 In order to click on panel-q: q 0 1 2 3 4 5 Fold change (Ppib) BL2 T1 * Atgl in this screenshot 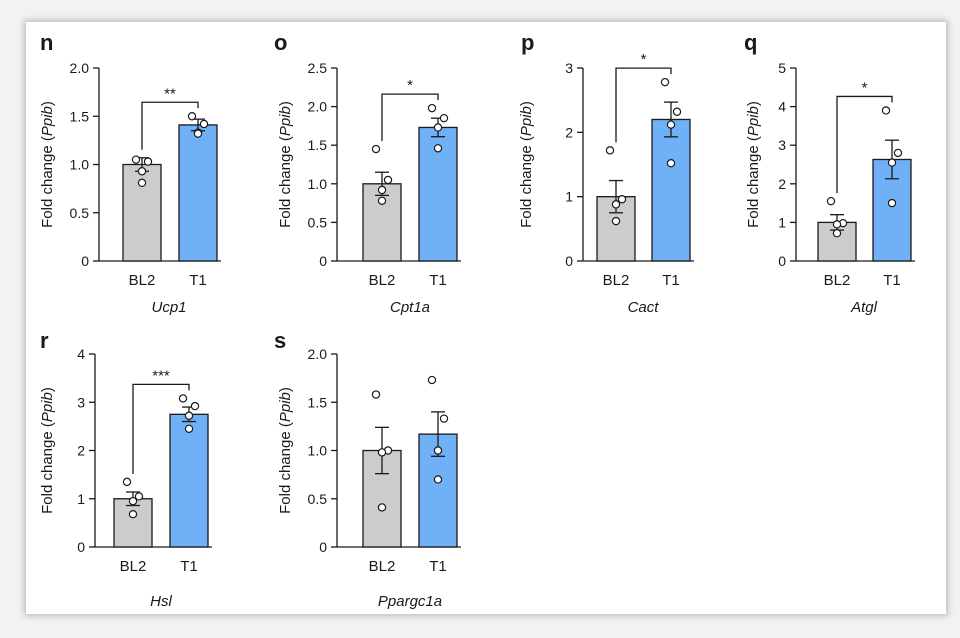, I will do `click(829, 173)`.